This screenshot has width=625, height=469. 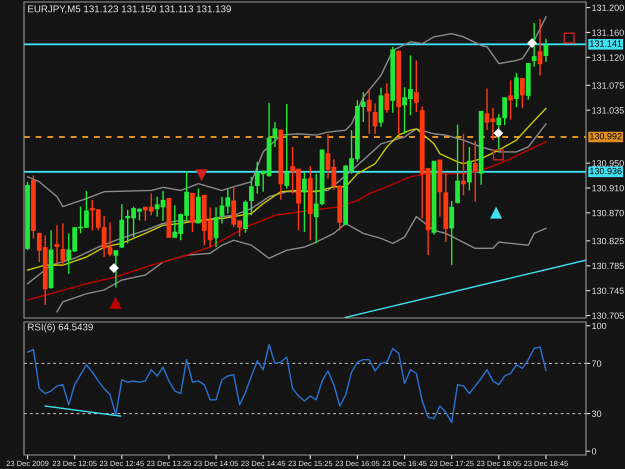 What do you see at coordinates (608, 85) in the screenshot?
I see `y-tick-label: 131.075` at bounding box center [608, 85].